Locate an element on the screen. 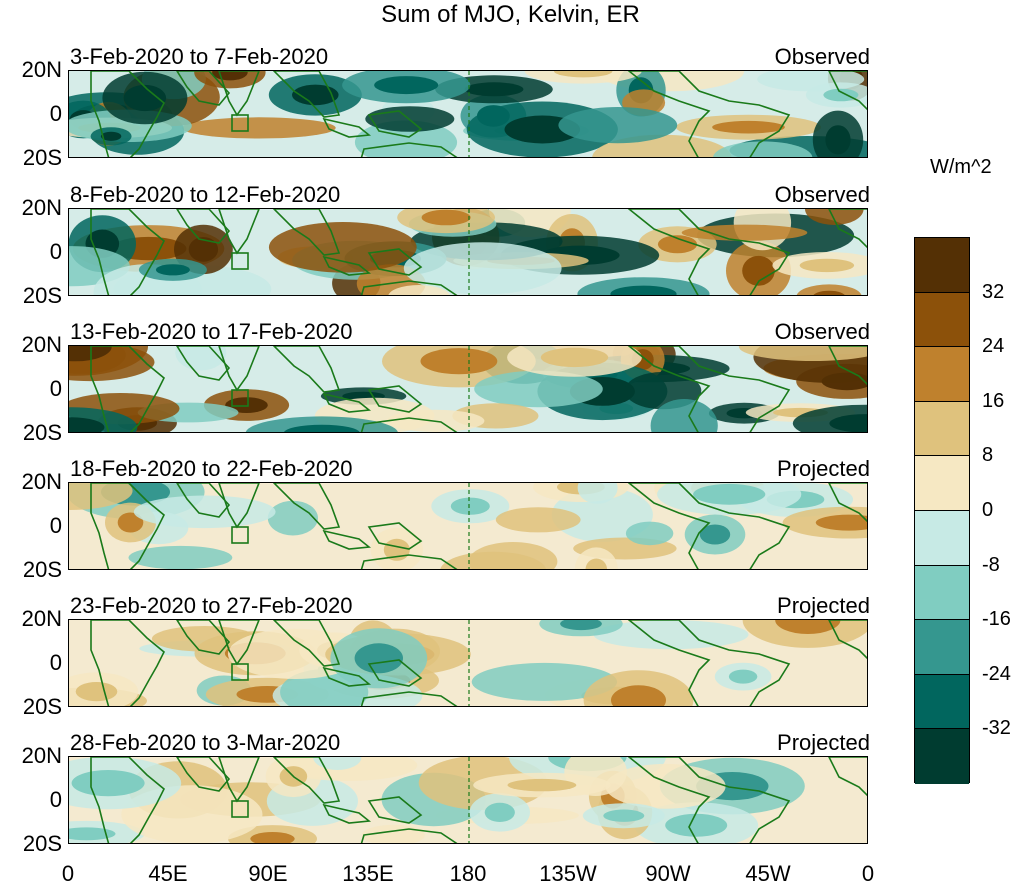 This screenshot has width=1021, height=889. panel-date-range: 28-Feb-2020 to 3-Mar-2020 is located at coordinates (205, 742).